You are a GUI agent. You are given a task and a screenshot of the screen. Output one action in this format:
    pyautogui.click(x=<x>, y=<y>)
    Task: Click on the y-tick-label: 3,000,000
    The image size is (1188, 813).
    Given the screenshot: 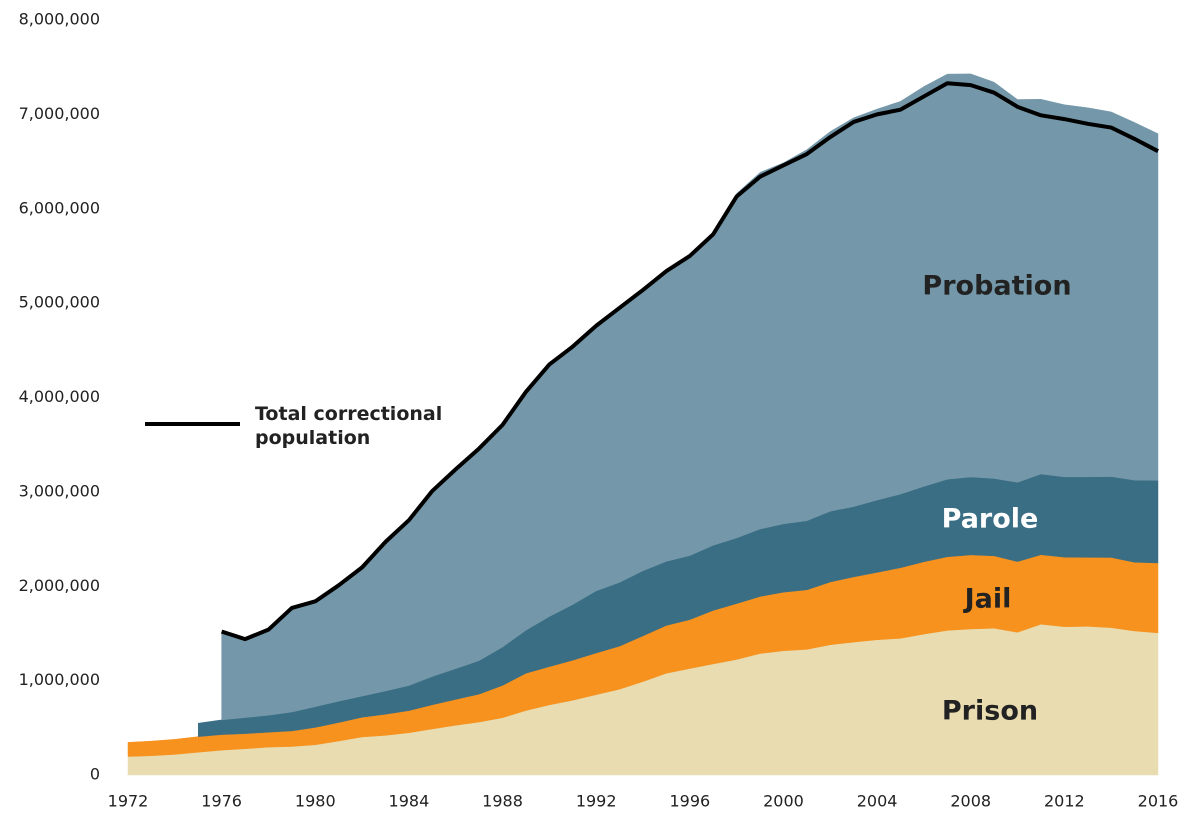 What is the action you would take?
    pyautogui.click(x=59, y=490)
    